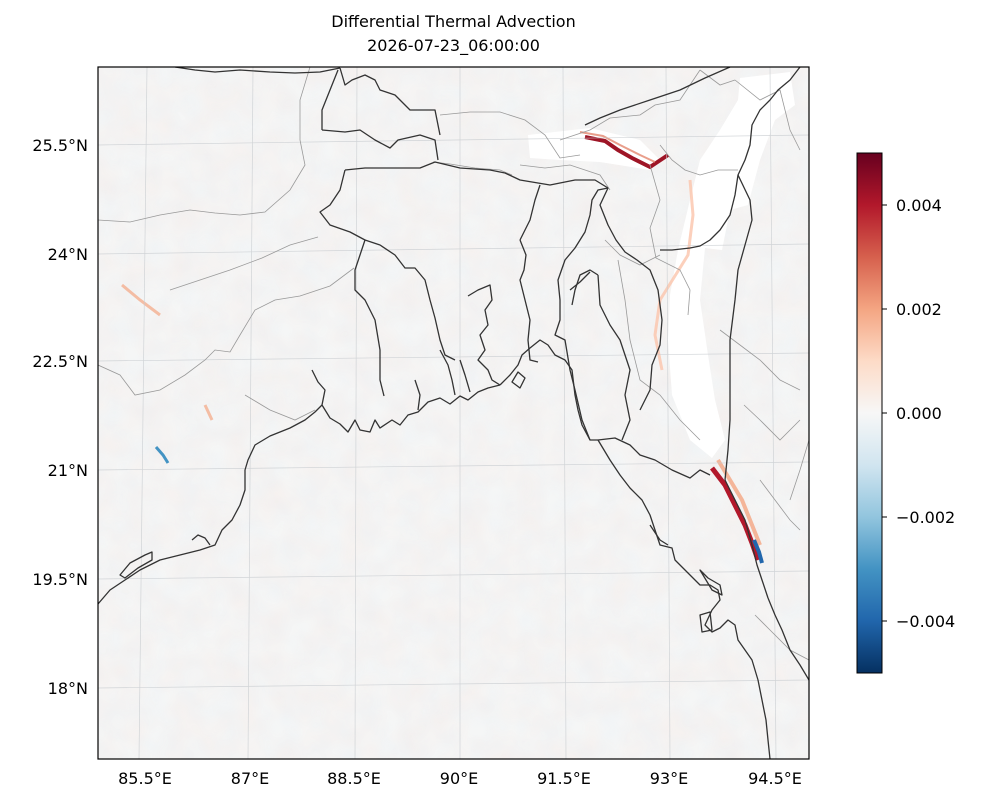 This screenshot has height=805, width=989. Describe the element at coordinates (453, 45) in the screenshot. I see `map-timestamp: 2026-07-23_06:00:00` at that location.